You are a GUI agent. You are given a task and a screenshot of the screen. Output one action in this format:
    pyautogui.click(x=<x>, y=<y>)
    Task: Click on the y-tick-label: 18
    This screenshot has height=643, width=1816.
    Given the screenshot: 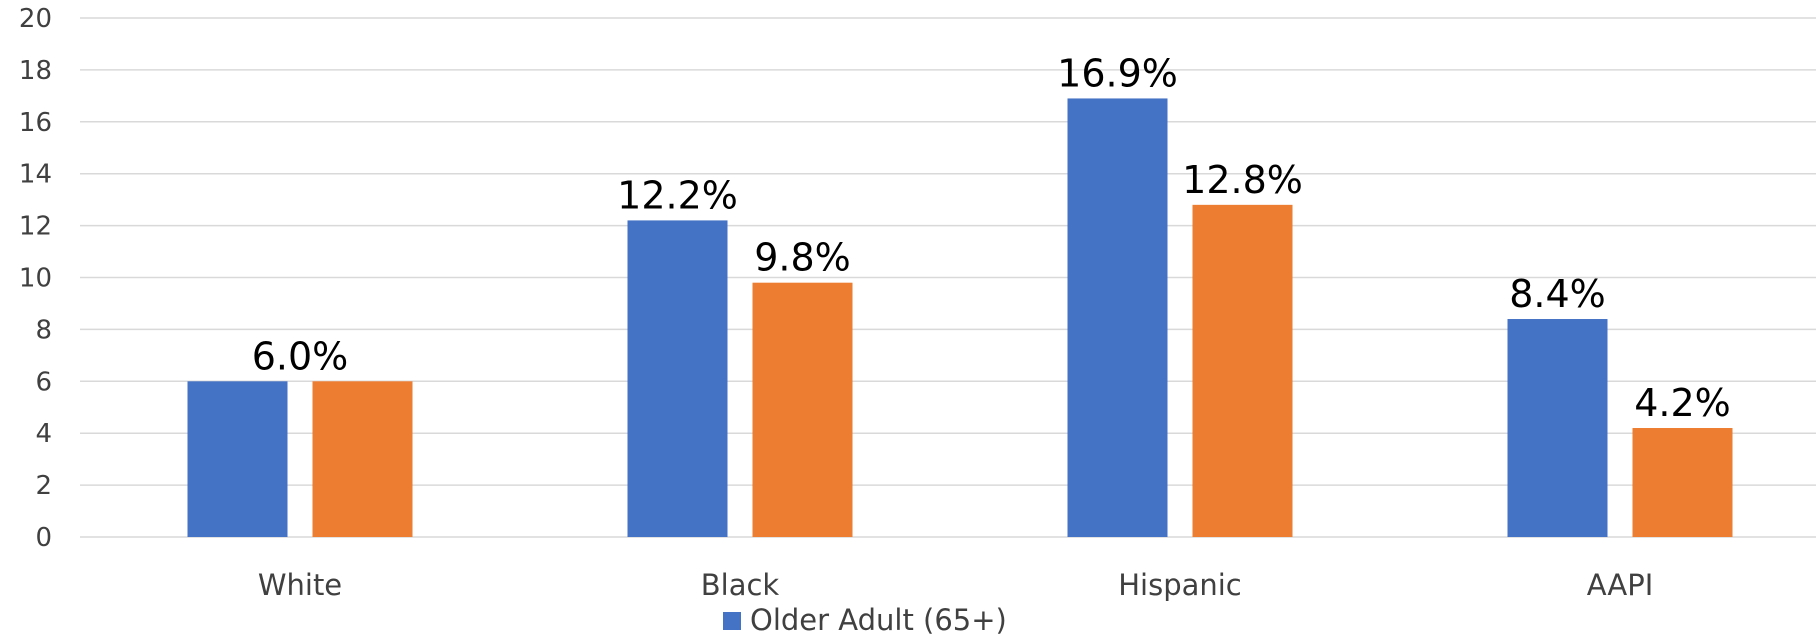 What is the action you would take?
    pyautogui.click(x=35, y=71)
    